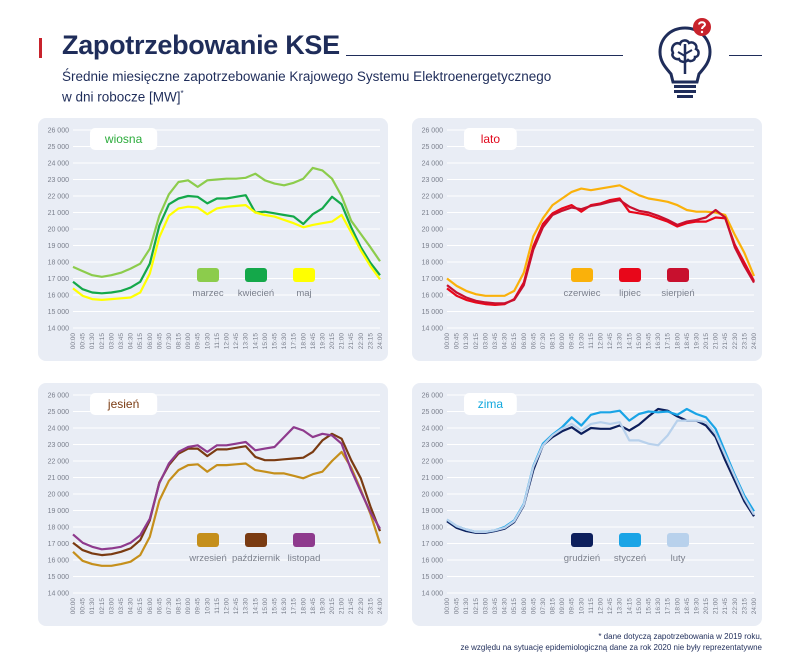 This screenshot has height=672, width=805. I want to click on chart-title: jesień, so click(123, 404).